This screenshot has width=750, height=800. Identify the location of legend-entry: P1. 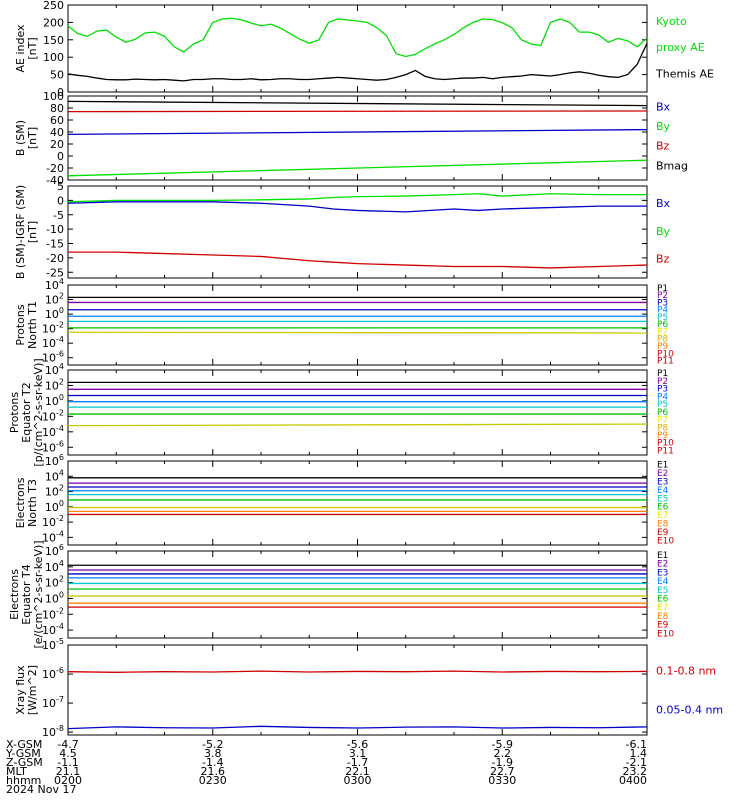
(662, 289).